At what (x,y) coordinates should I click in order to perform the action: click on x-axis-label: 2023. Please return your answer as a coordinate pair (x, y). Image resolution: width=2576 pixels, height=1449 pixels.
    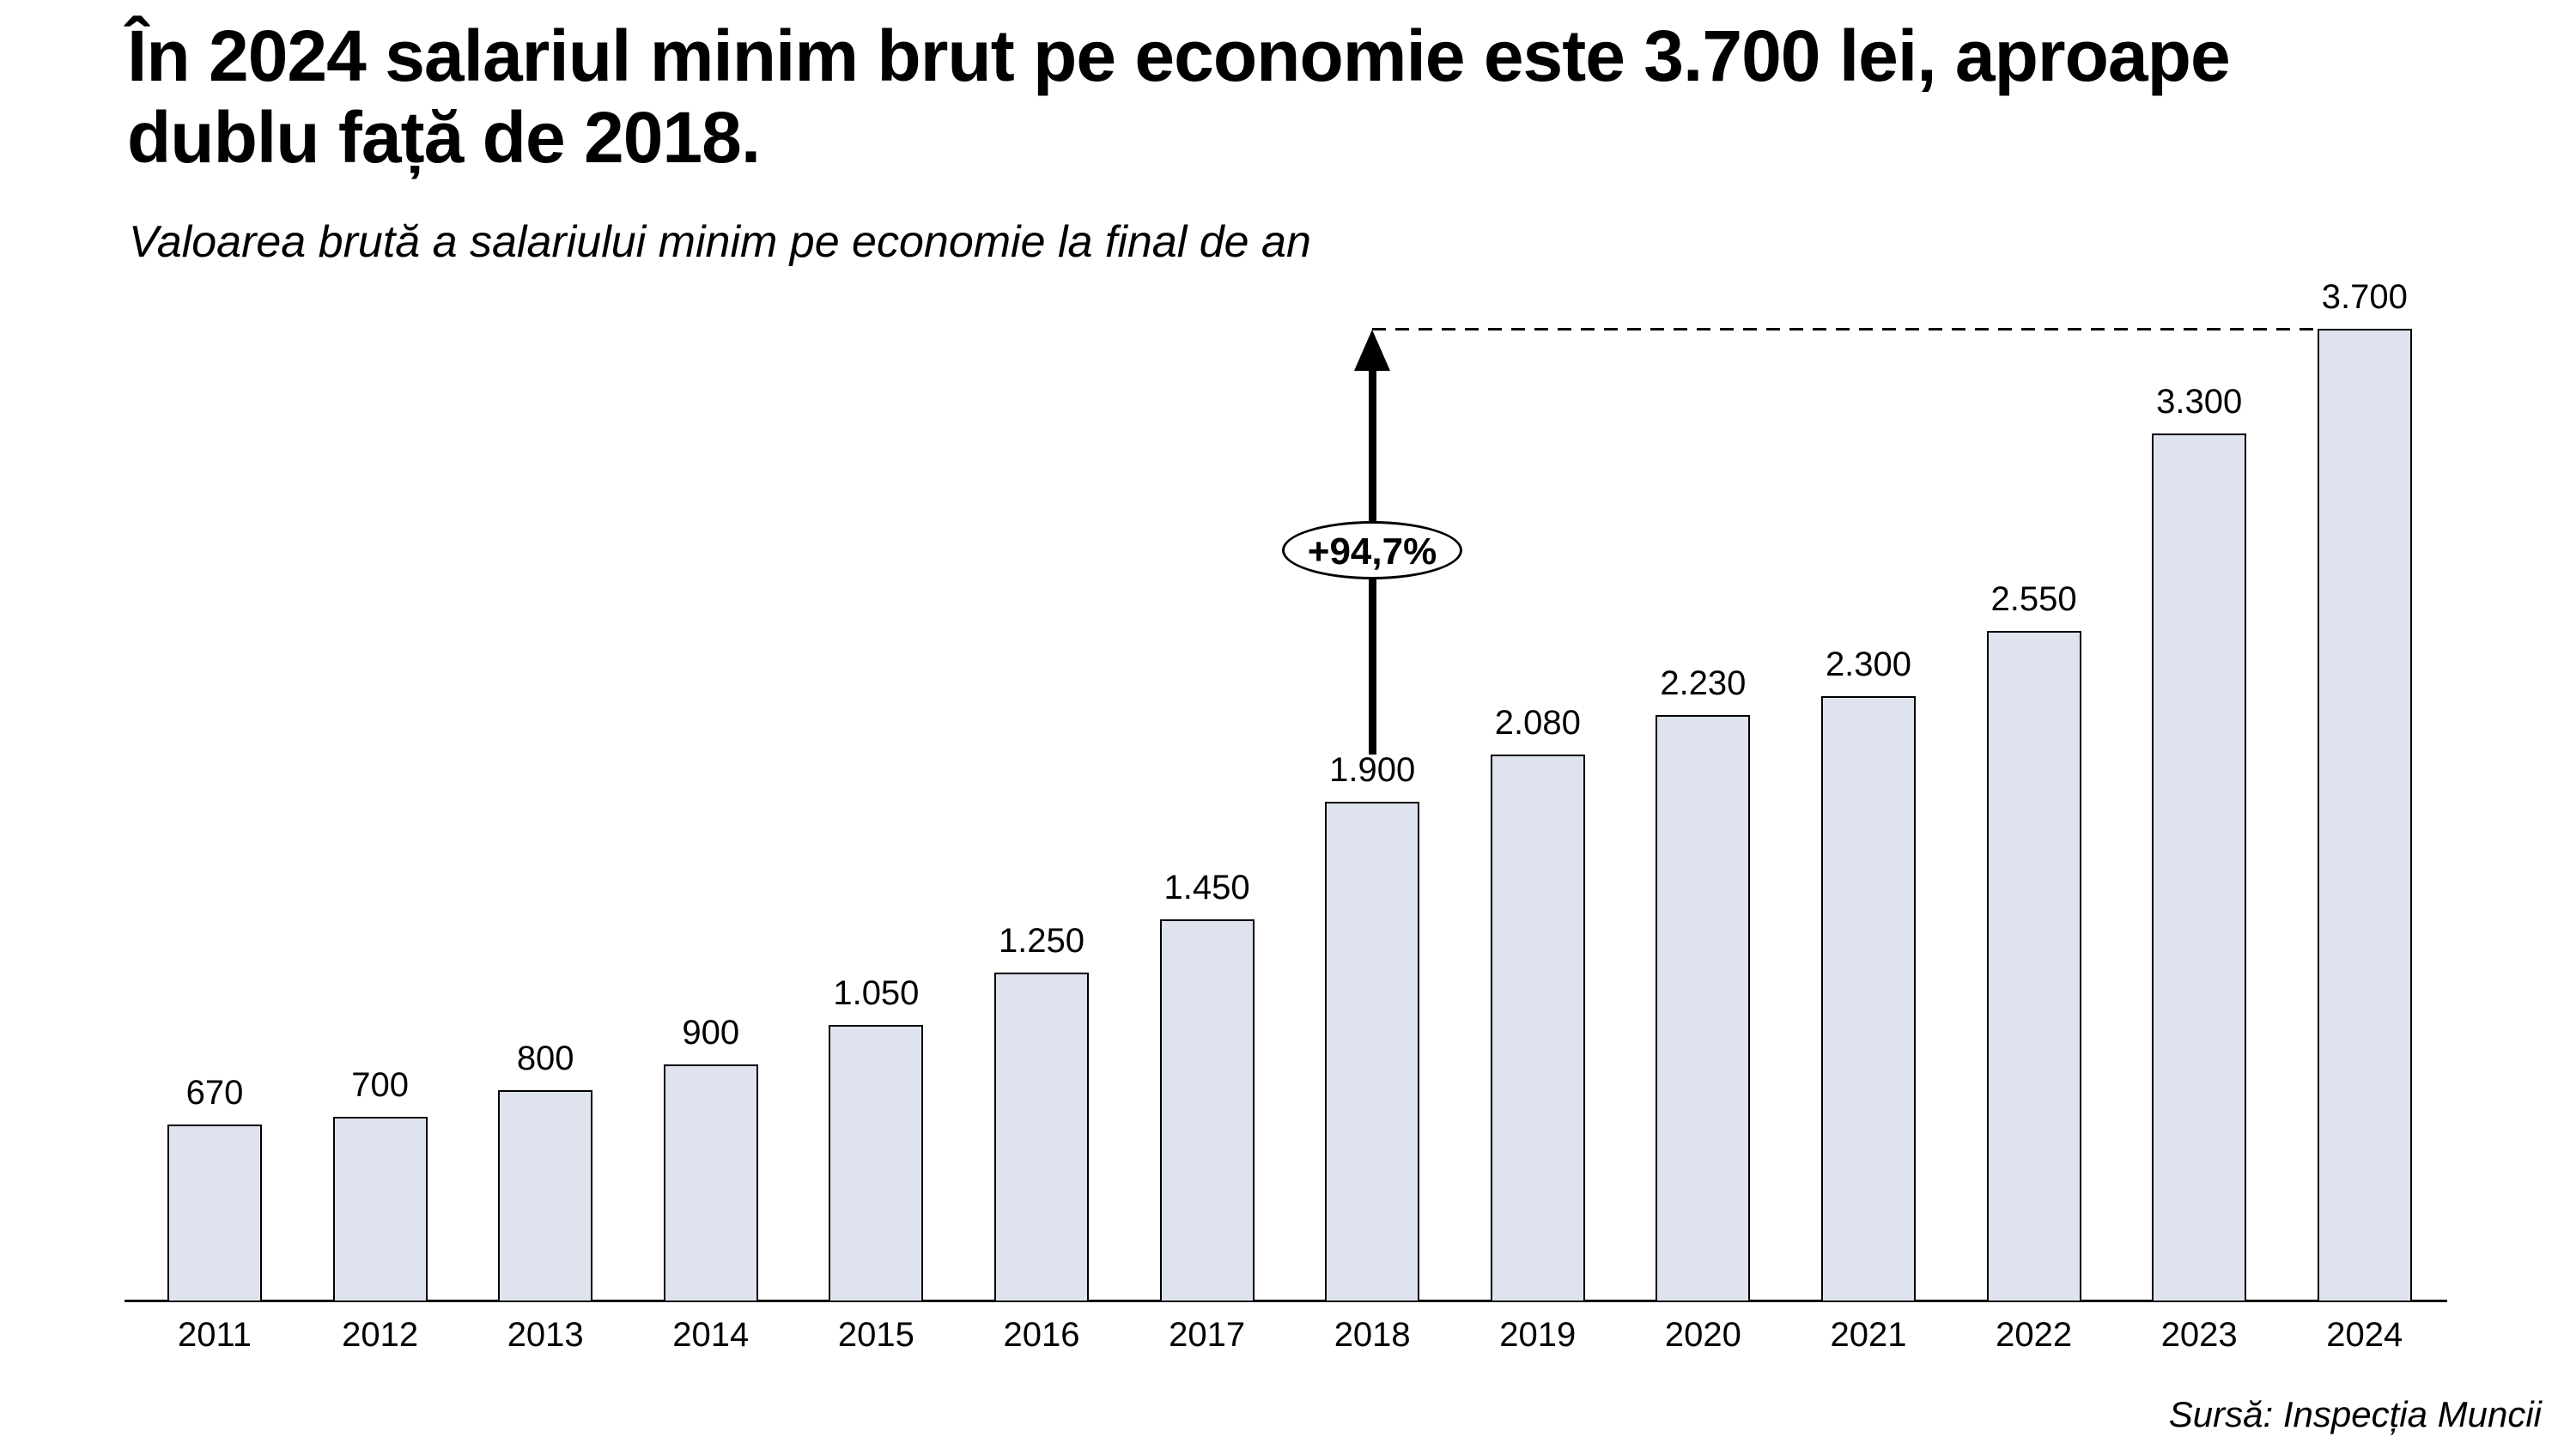
    Looking at the image, I should click on (2199, 1335).